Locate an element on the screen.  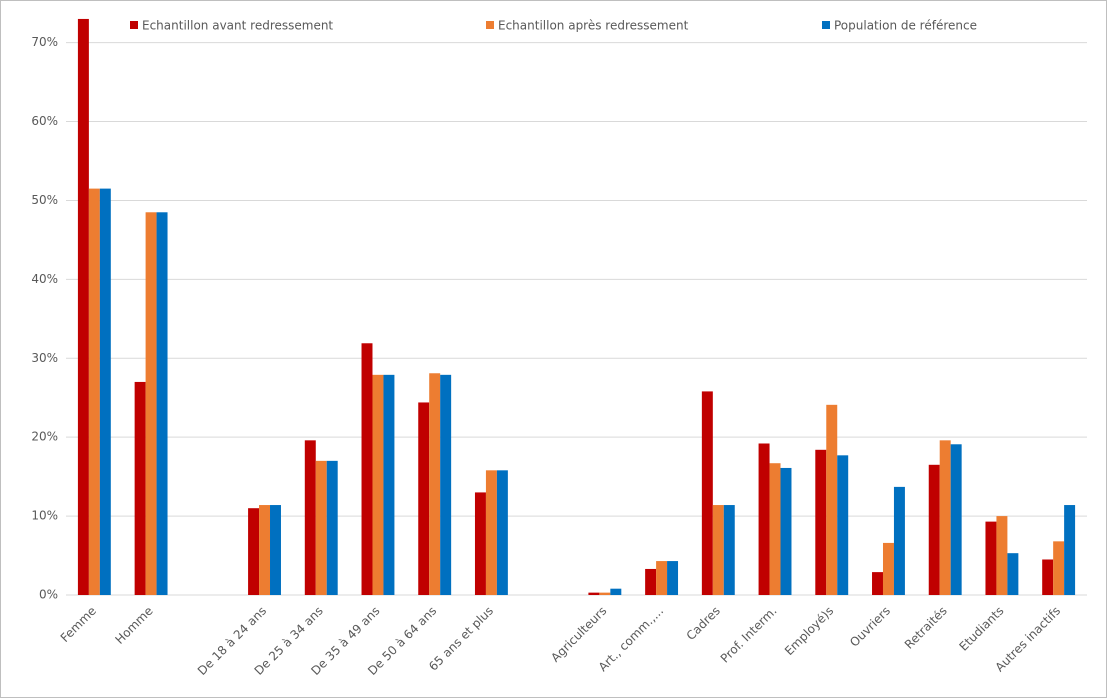
y-tick-label: 50% is located at coordinates (44, 200).